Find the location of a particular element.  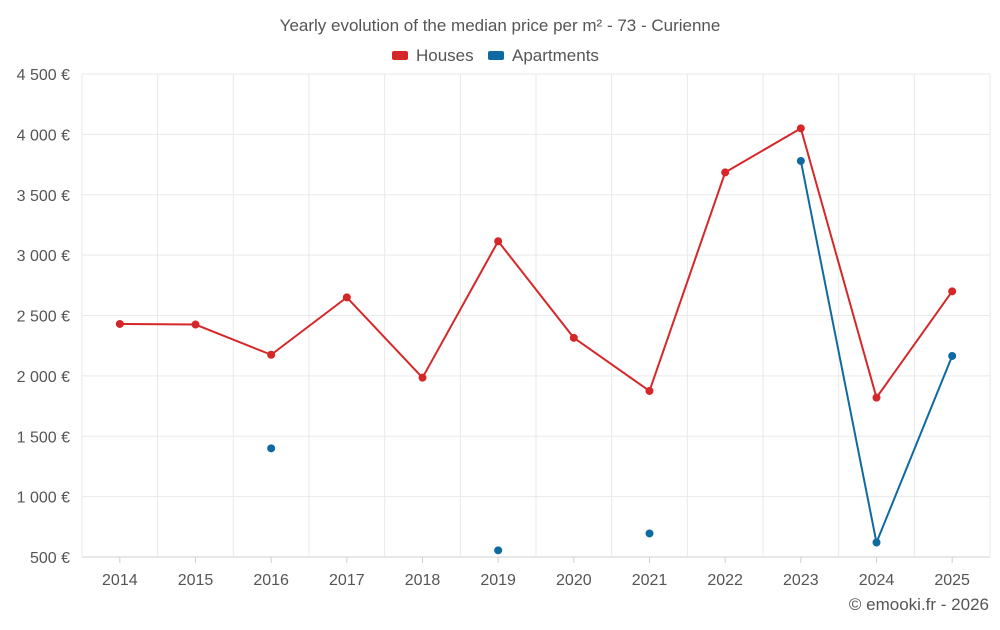

x-tick-label: 2021 is located at coordinates (650, 580).